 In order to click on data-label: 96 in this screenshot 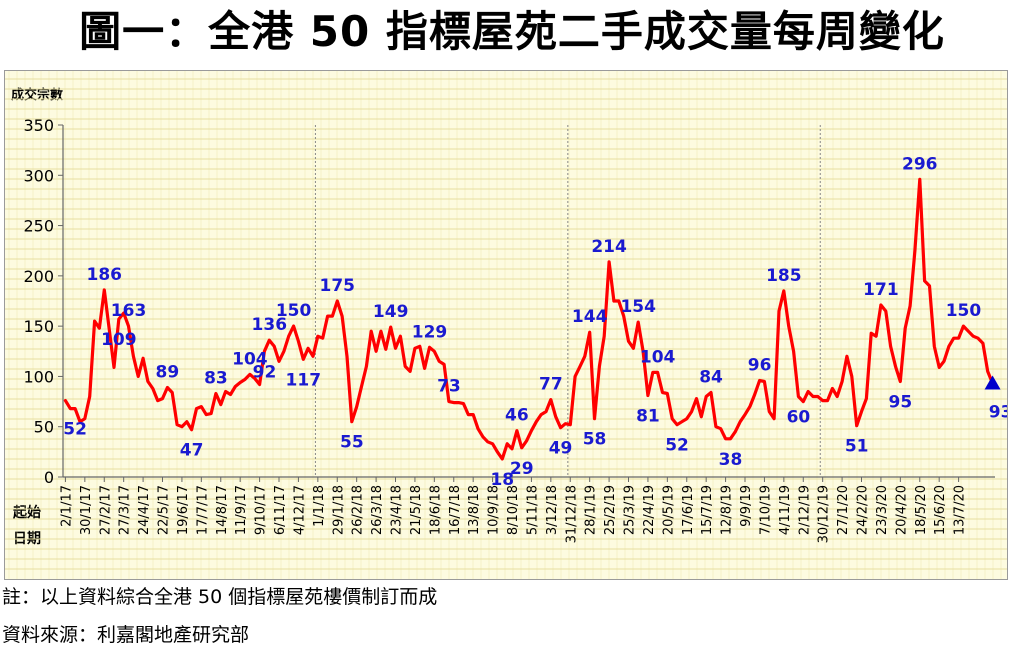, I will do `click(760, 365)`.